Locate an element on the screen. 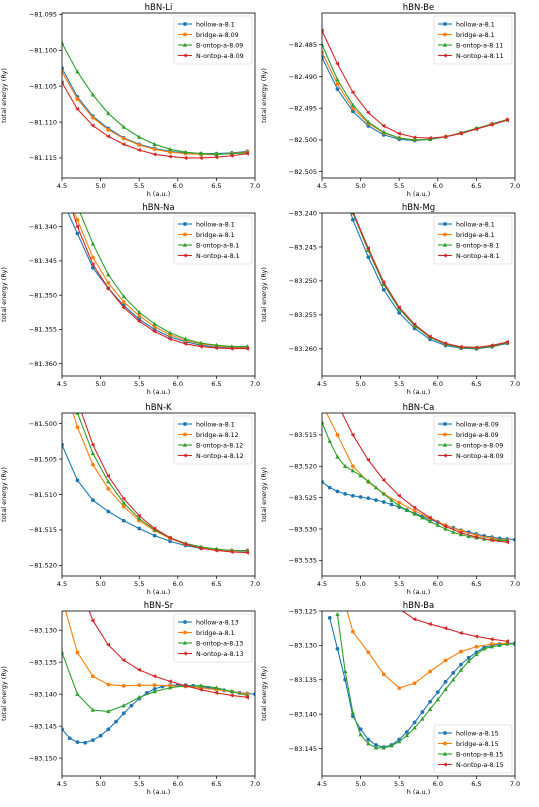  x-tick-label: 4.5 is located at coordinates (322, 584).